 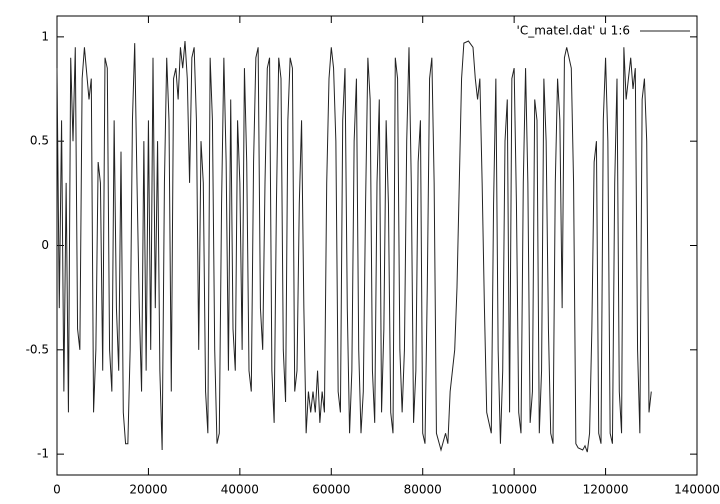 I want to click on x-tick-label: 100000, so click(x=514, y=490).